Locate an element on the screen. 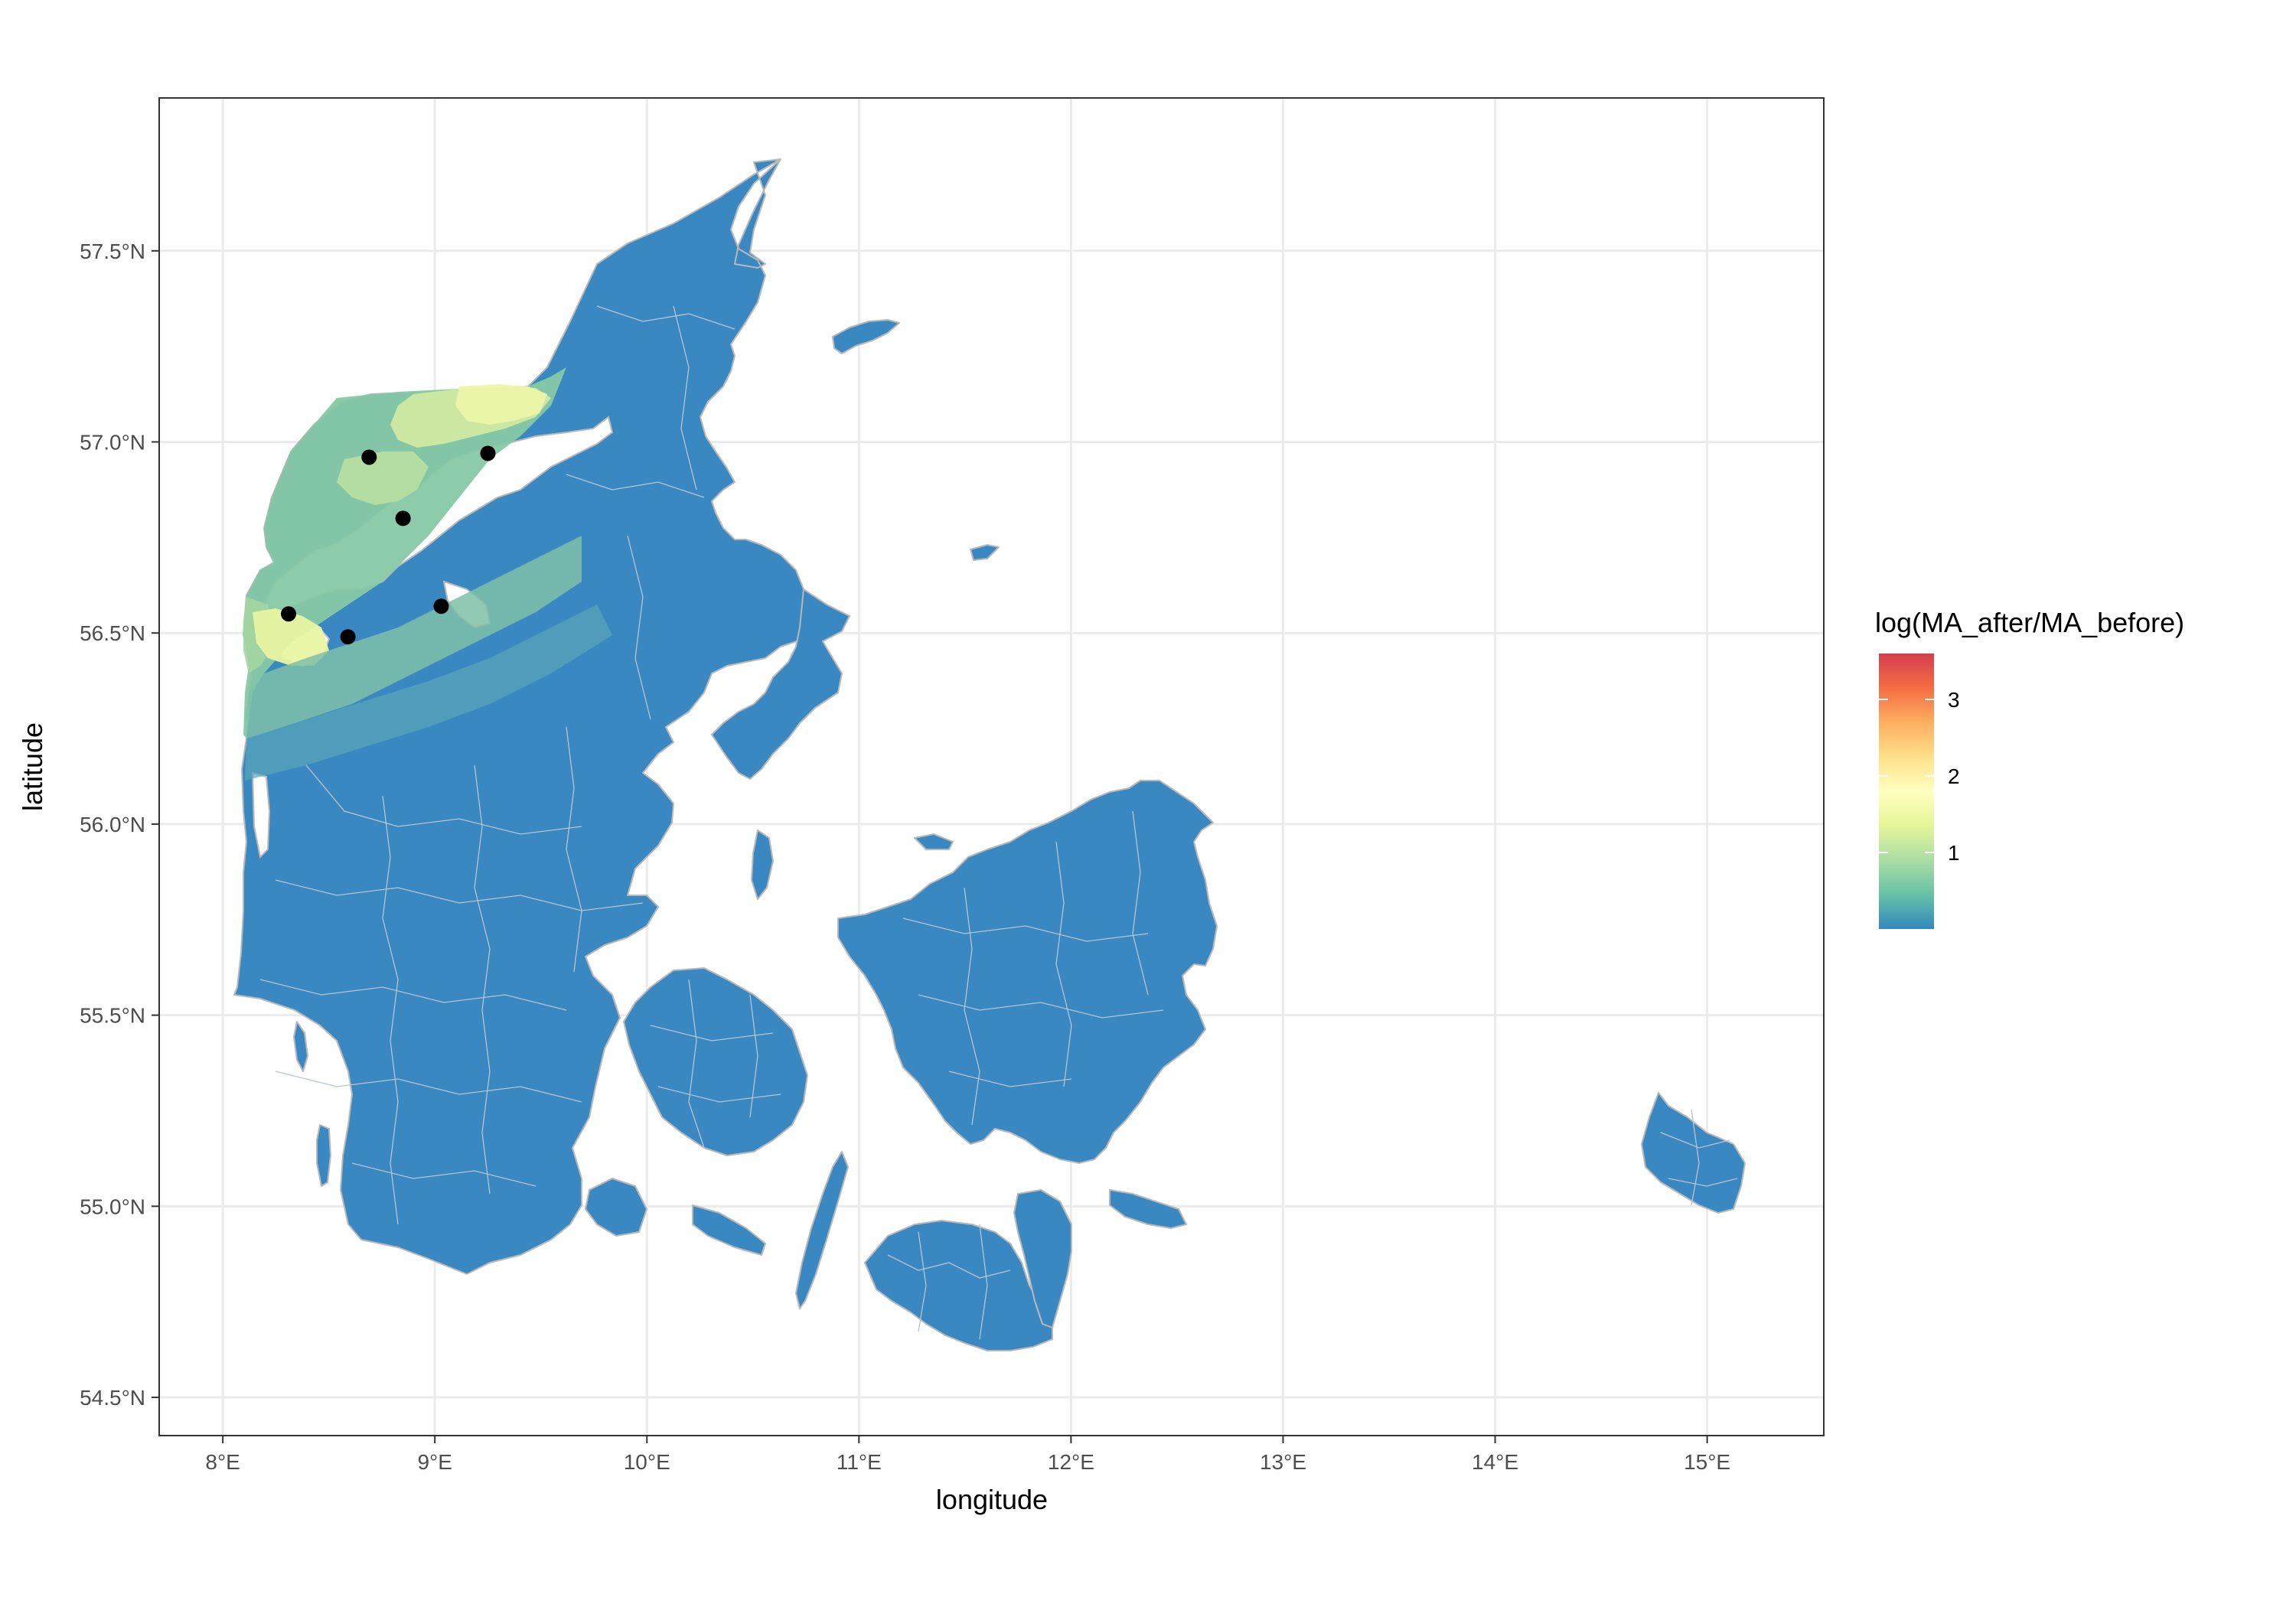  heat-region-gradient is located at coordinates (414, 637).